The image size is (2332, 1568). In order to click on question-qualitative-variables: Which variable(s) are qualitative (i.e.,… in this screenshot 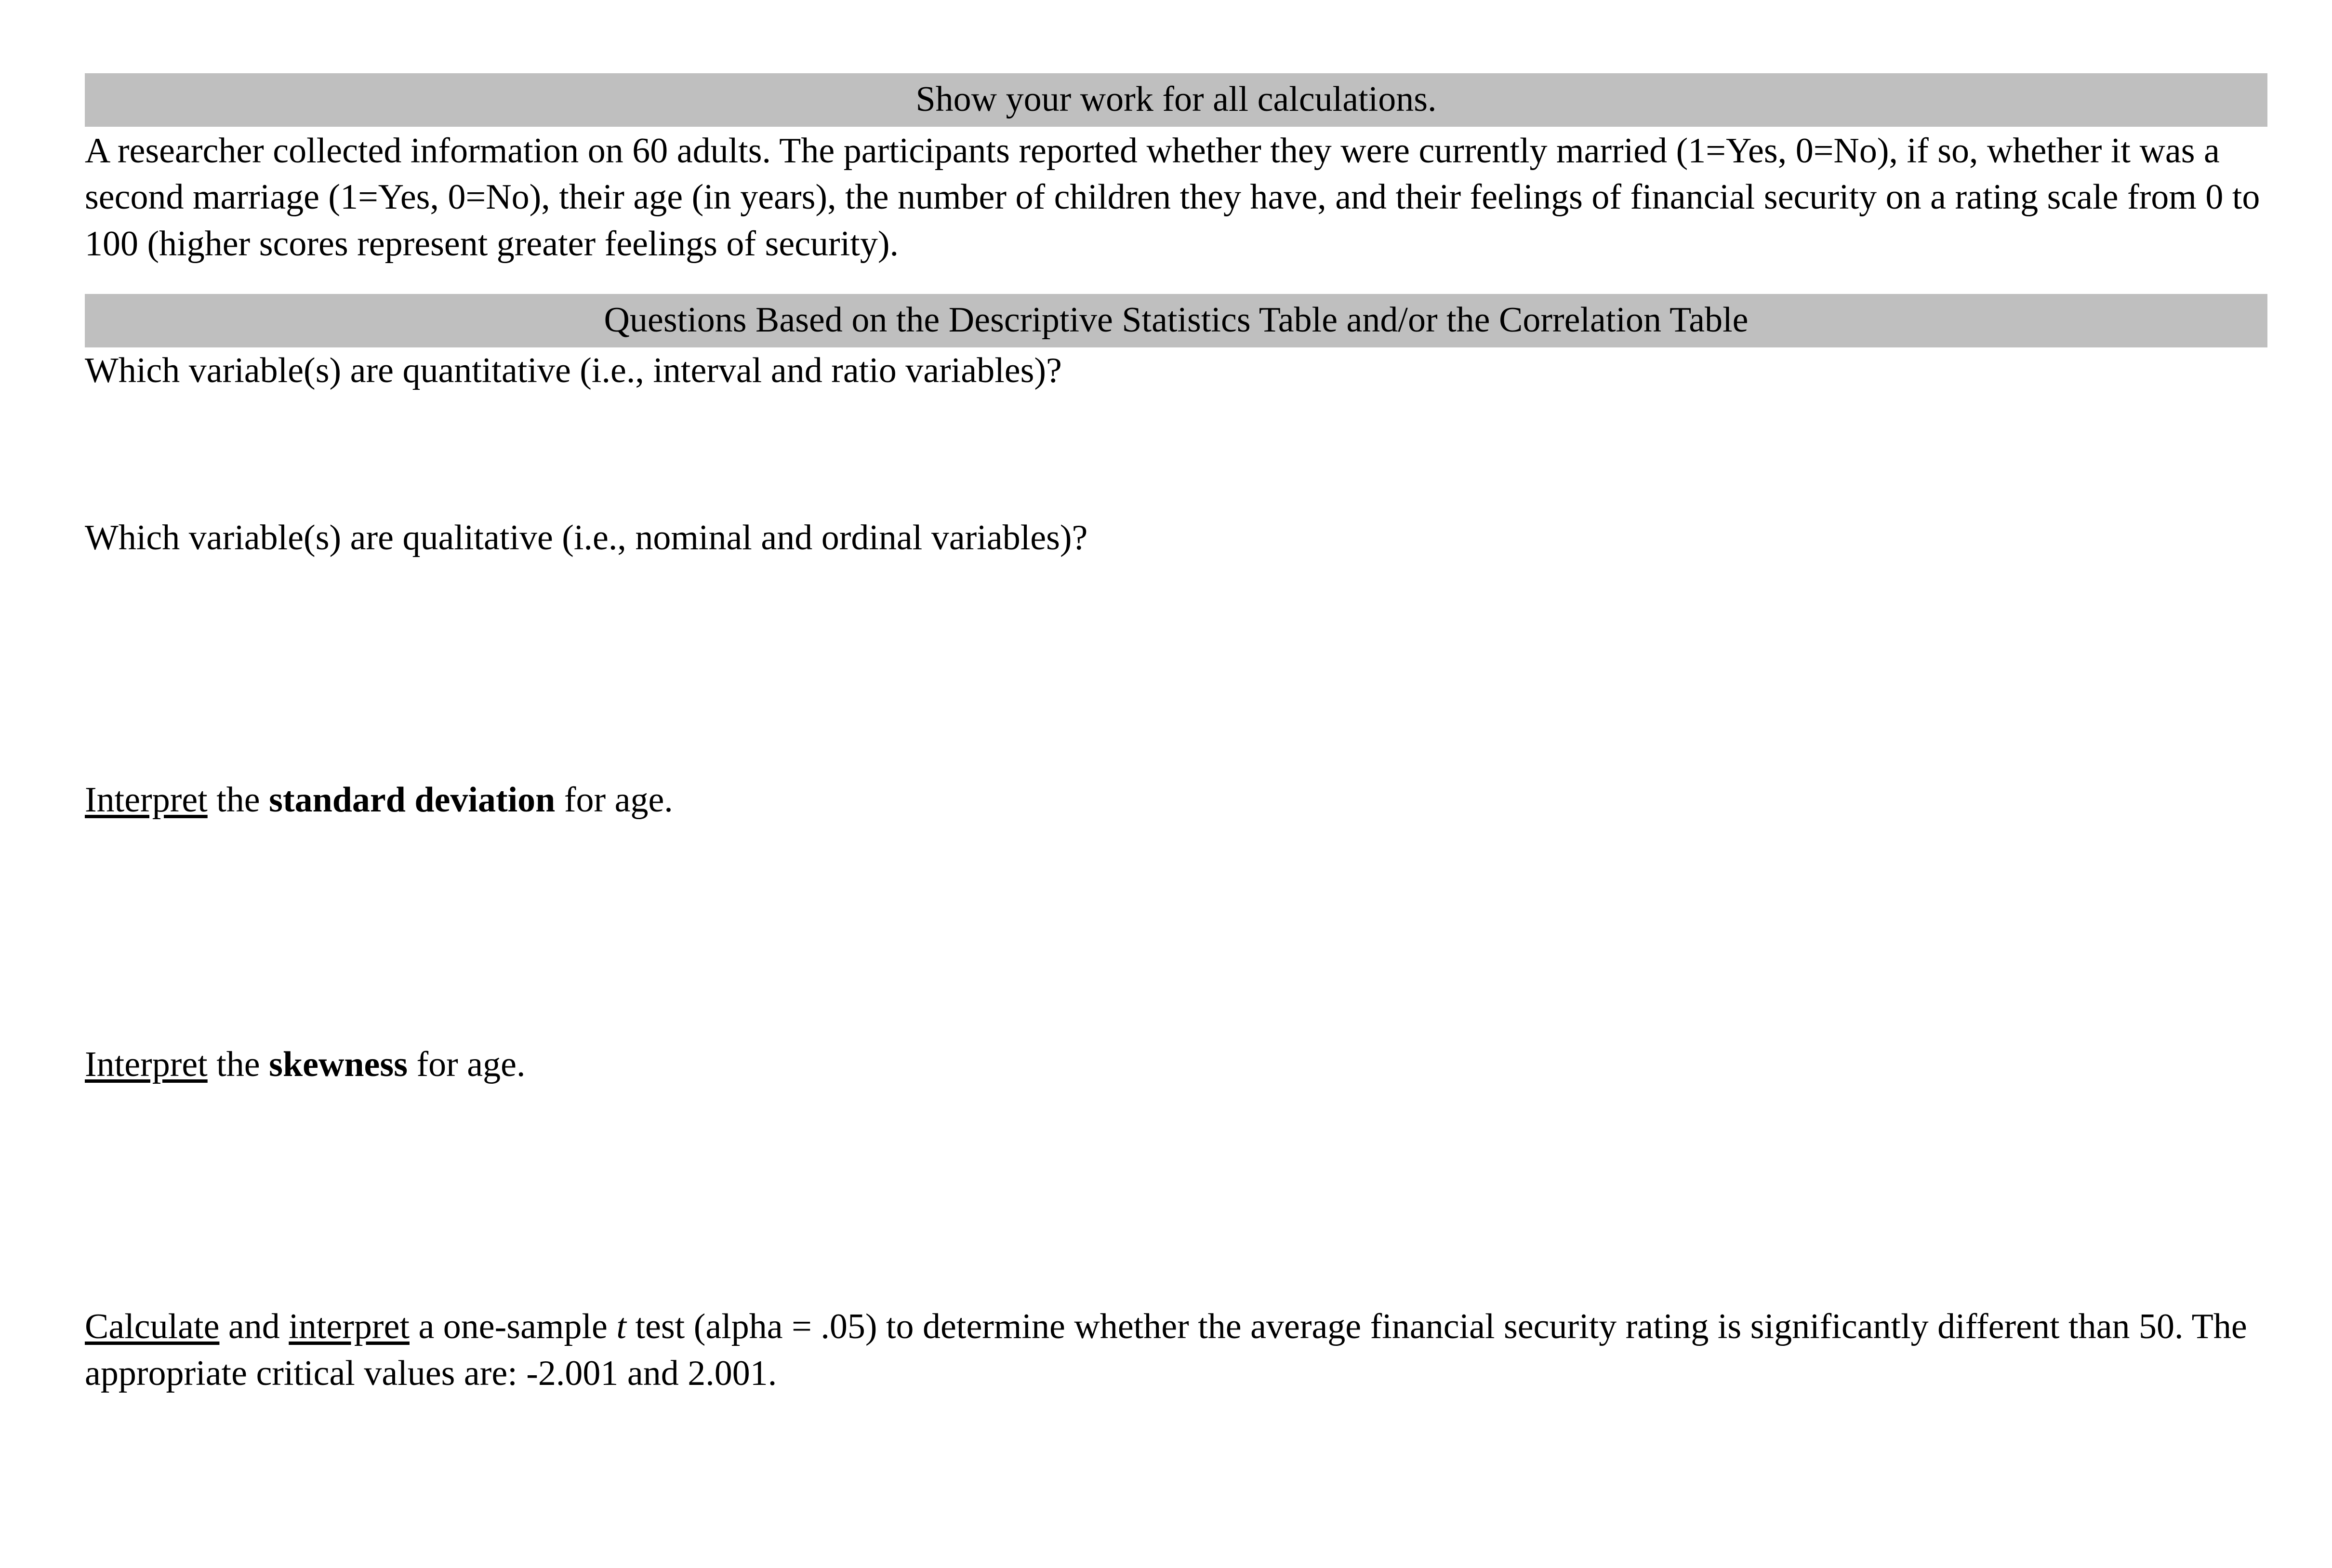, I will do `click(586, 538)`.